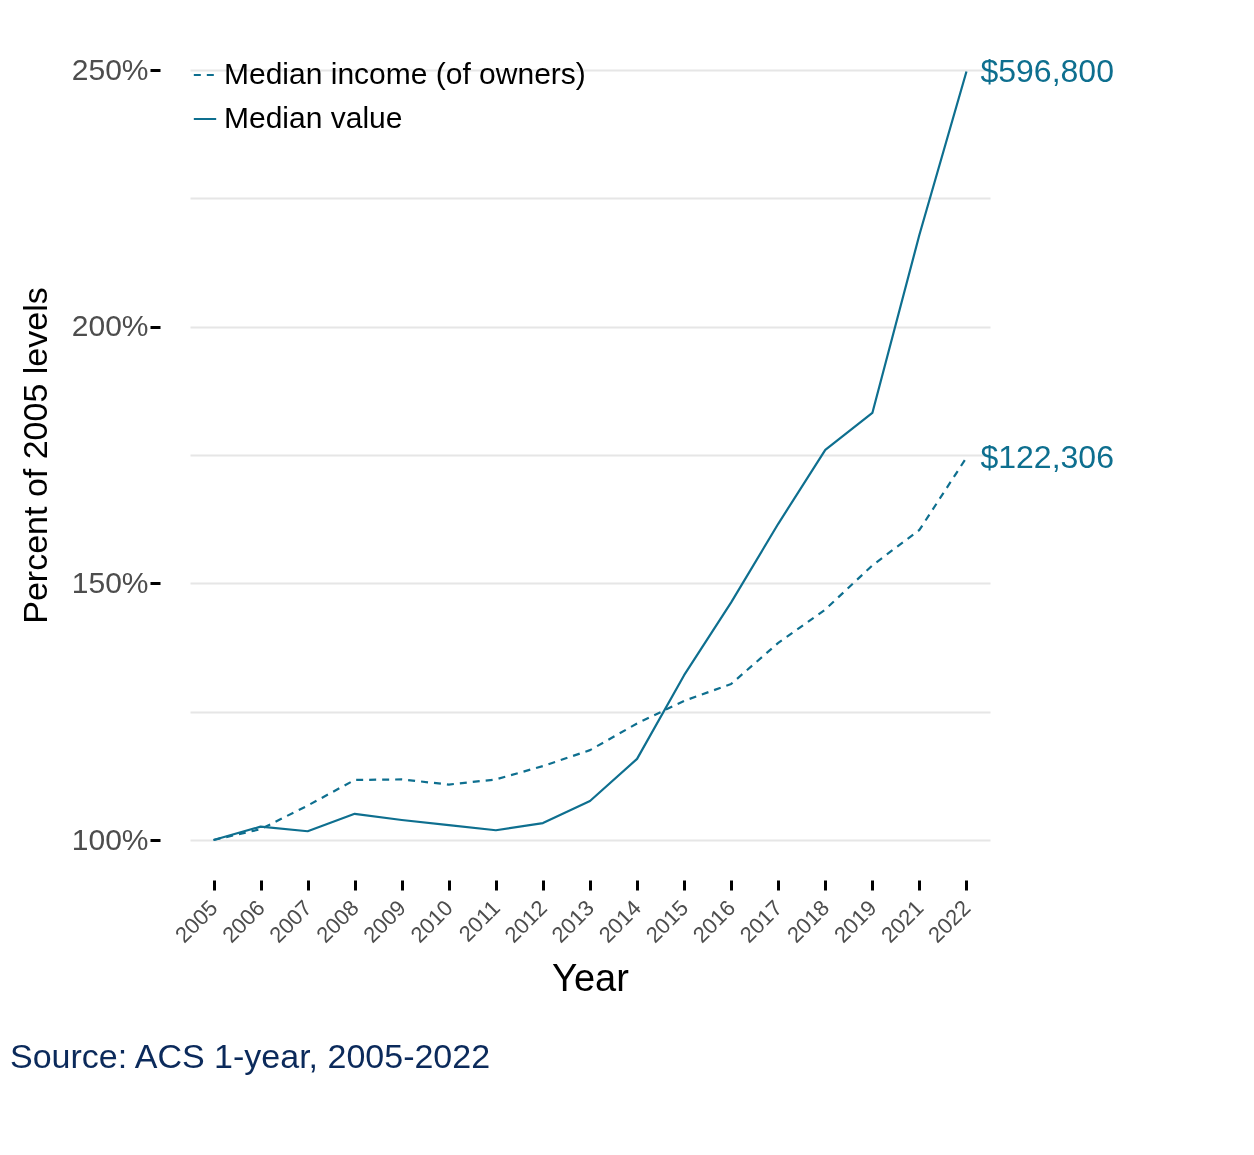 The height and width of the screenshot is (1155, 1254). I want to click on y-tick-label: 100%, so click(110, 839).